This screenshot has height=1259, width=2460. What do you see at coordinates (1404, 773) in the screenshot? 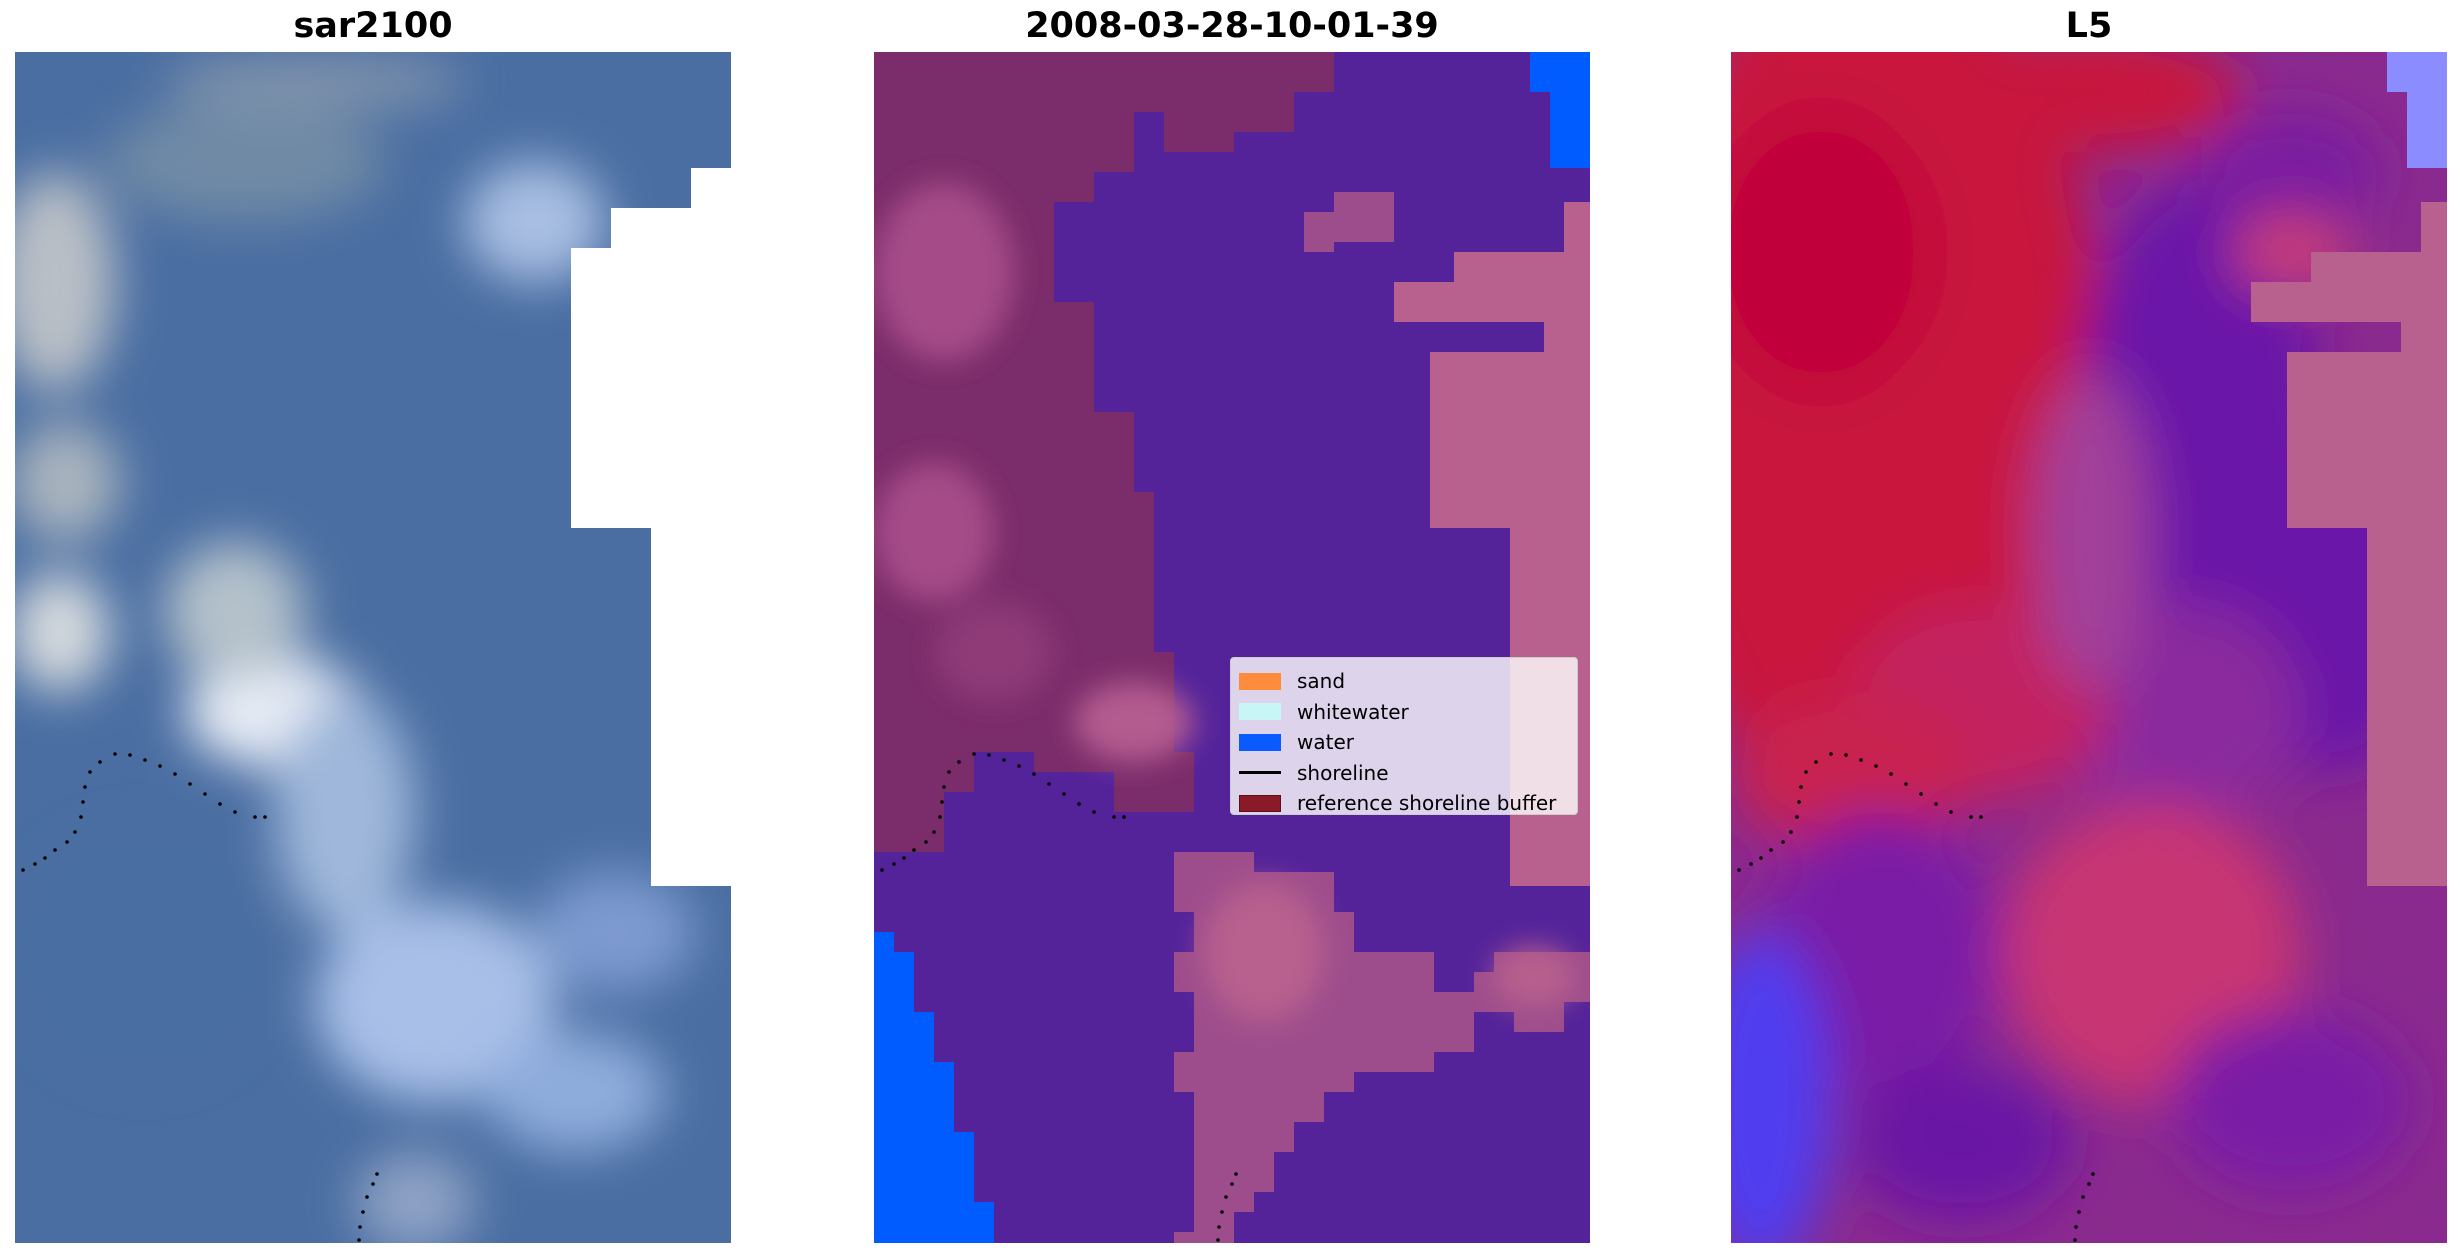
I see `legend-item-shoreline: shoreline` at bounding box center [1404, 773].